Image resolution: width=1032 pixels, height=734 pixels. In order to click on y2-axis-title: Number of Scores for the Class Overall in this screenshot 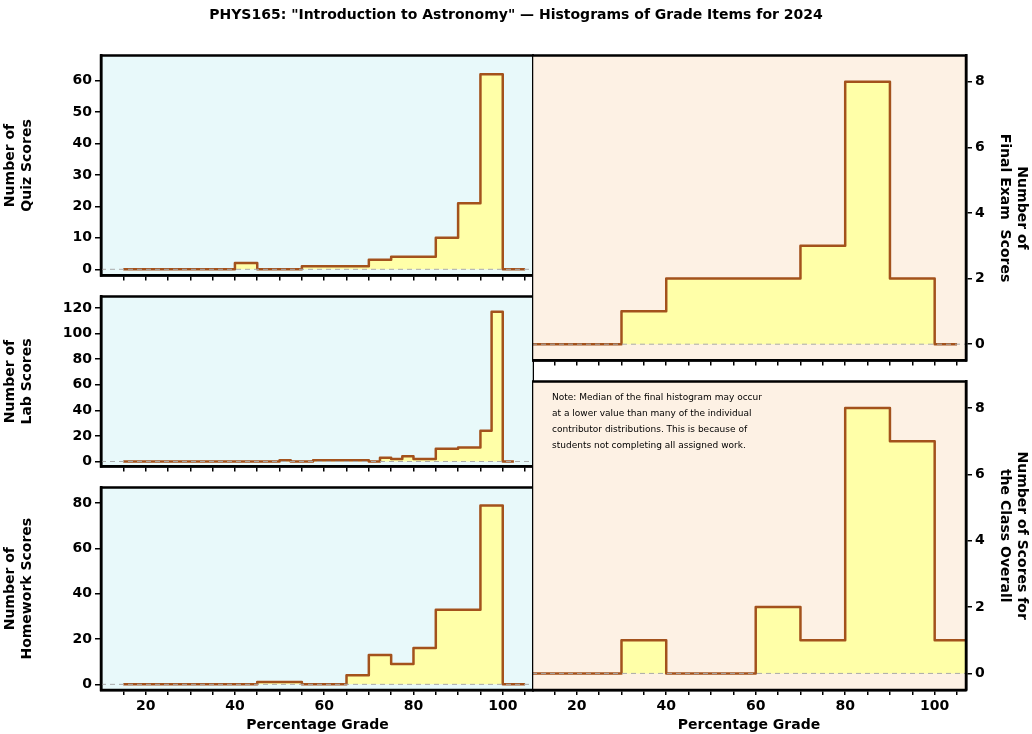, I will do `click(1014, 535)`.